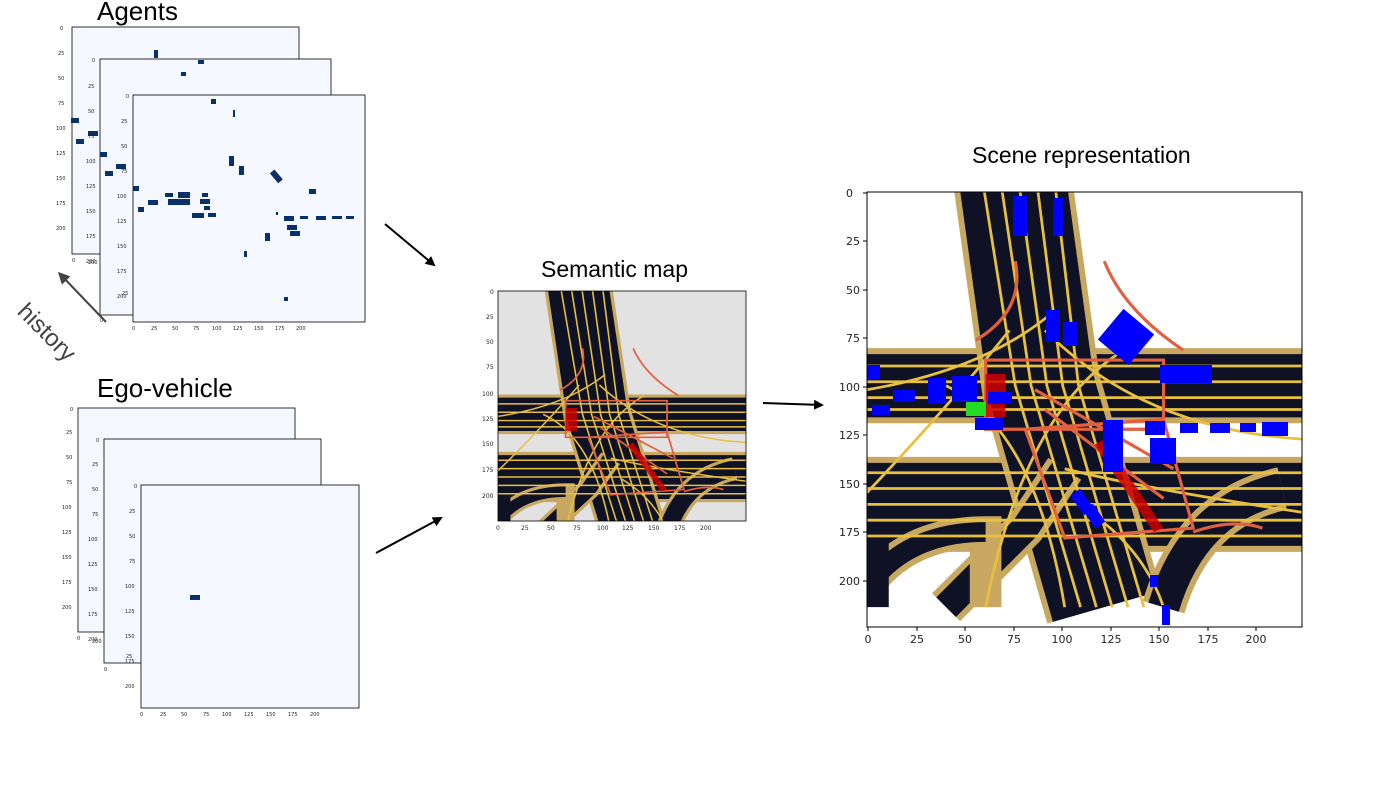 This screenshot has width=1400, height=800. Describe the element at coordinates (849, 435) in the screenshot. I see `scene-y-tick: 125` at that location.